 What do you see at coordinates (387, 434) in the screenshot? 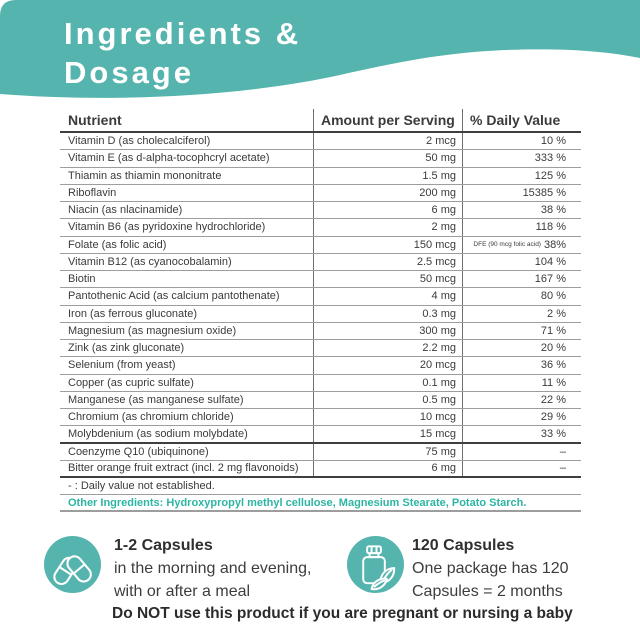
I see `amount-cell: 15 mcg` at bounding box center [387, 434].